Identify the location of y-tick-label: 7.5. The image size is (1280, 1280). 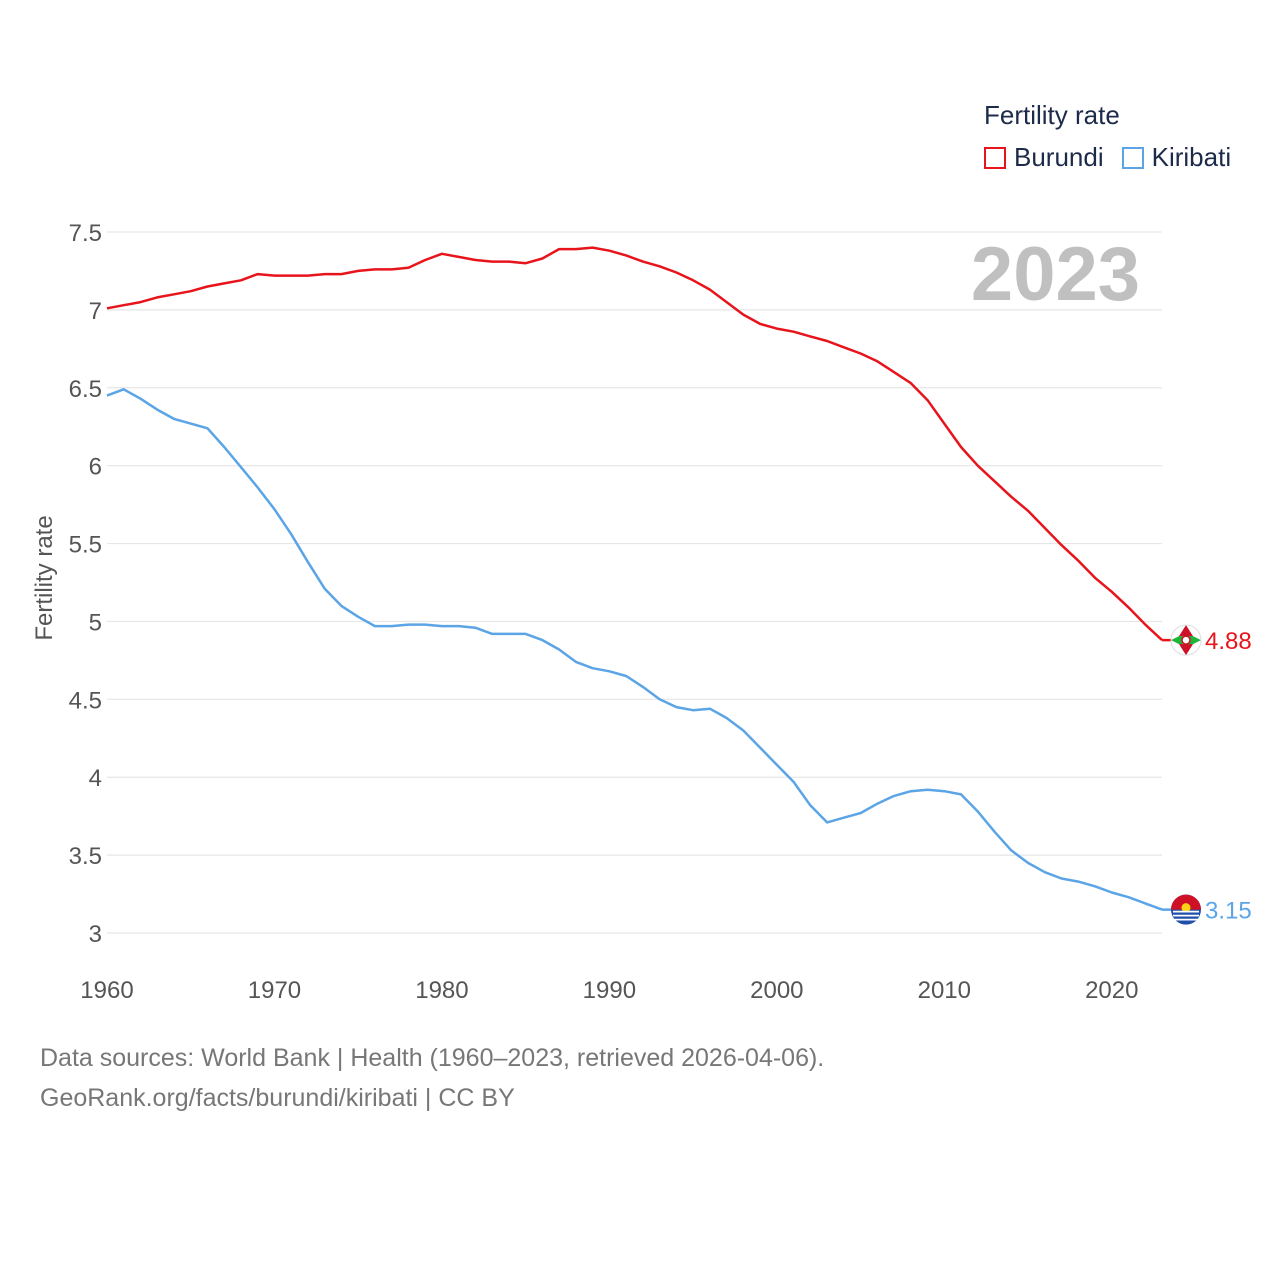
(85, 233).